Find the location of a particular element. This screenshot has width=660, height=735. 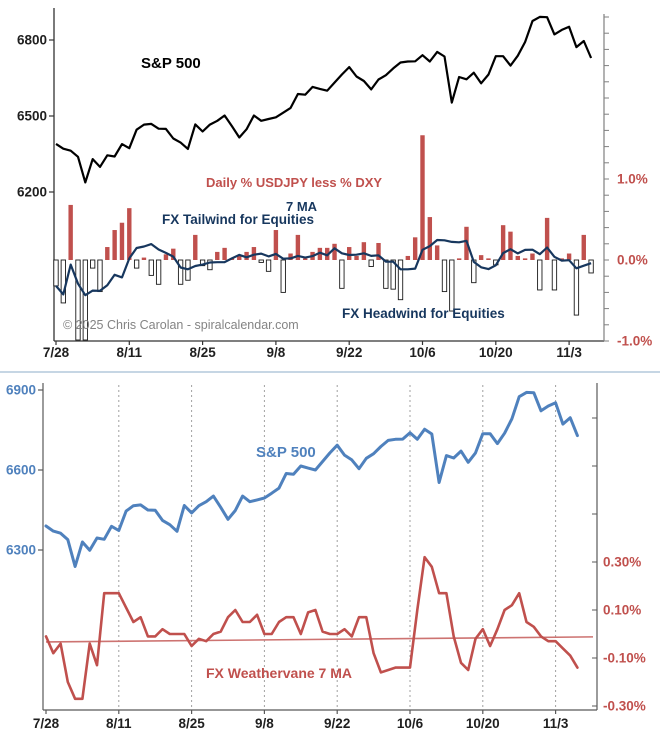

ma7-line is located at coordinates (323, 267).